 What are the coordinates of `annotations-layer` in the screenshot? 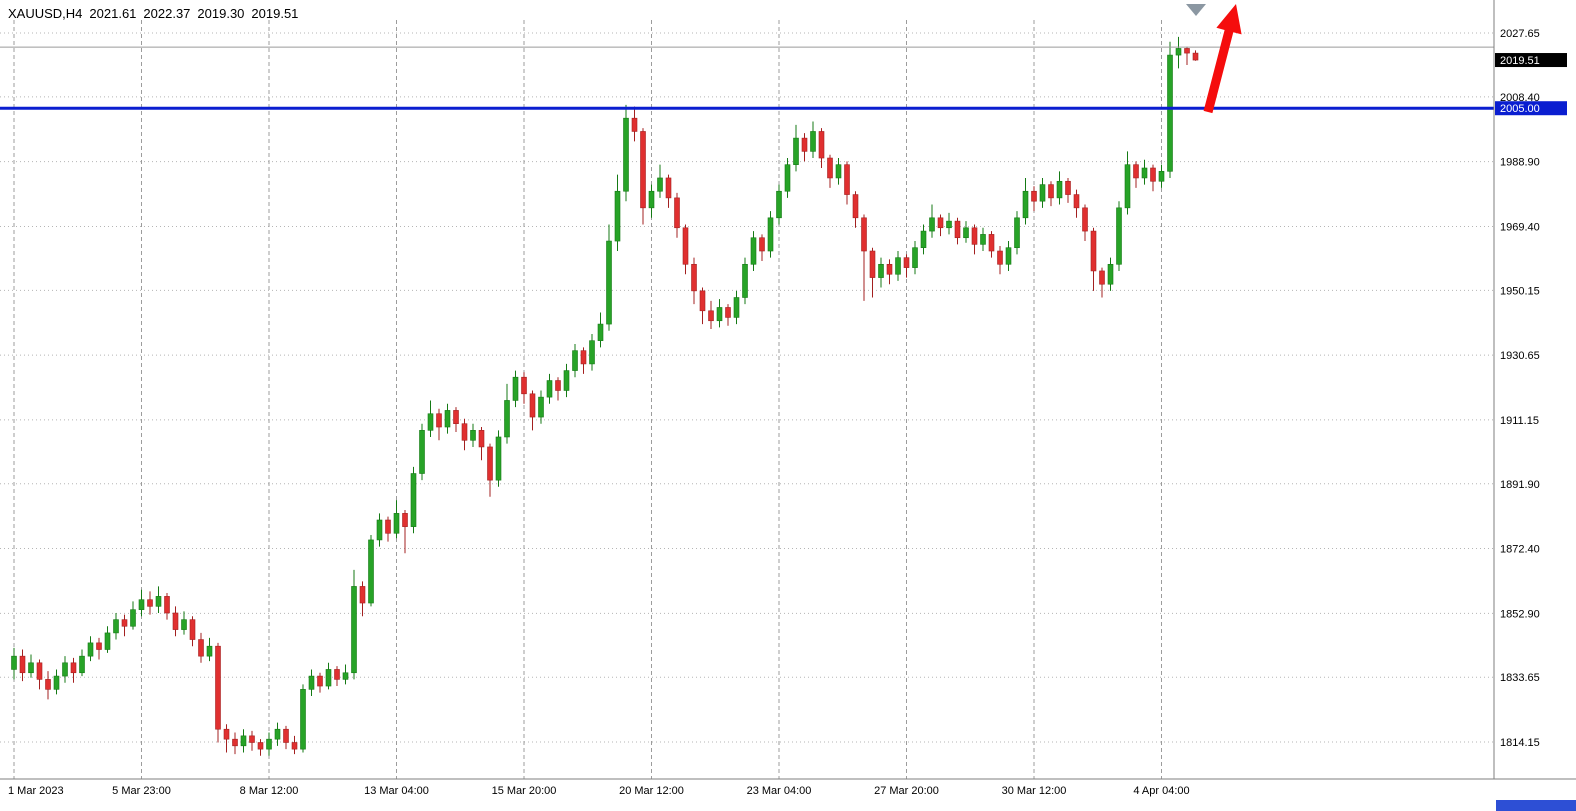 It's located at (1214, 59).